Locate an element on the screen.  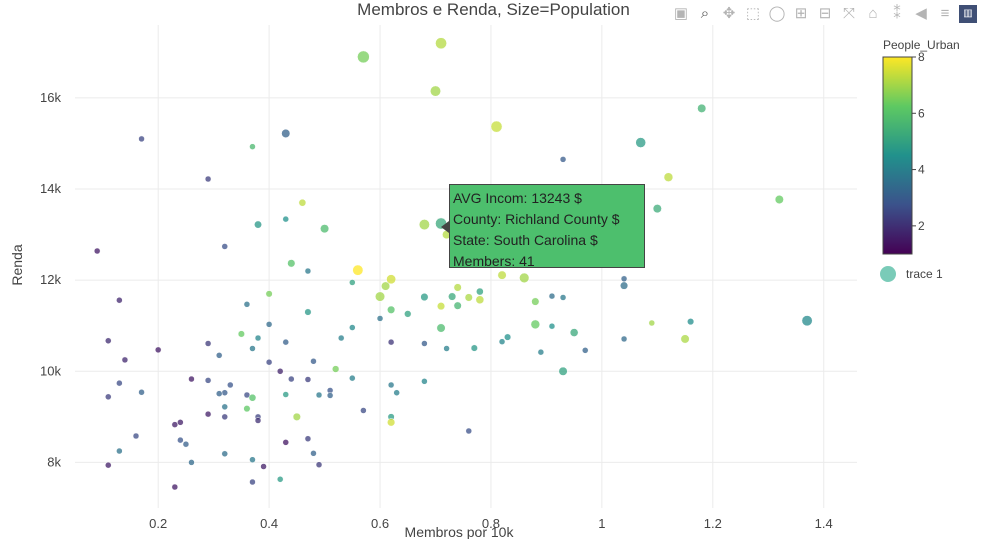
camera-icon: ▣ is located at coordinates (681, 13).